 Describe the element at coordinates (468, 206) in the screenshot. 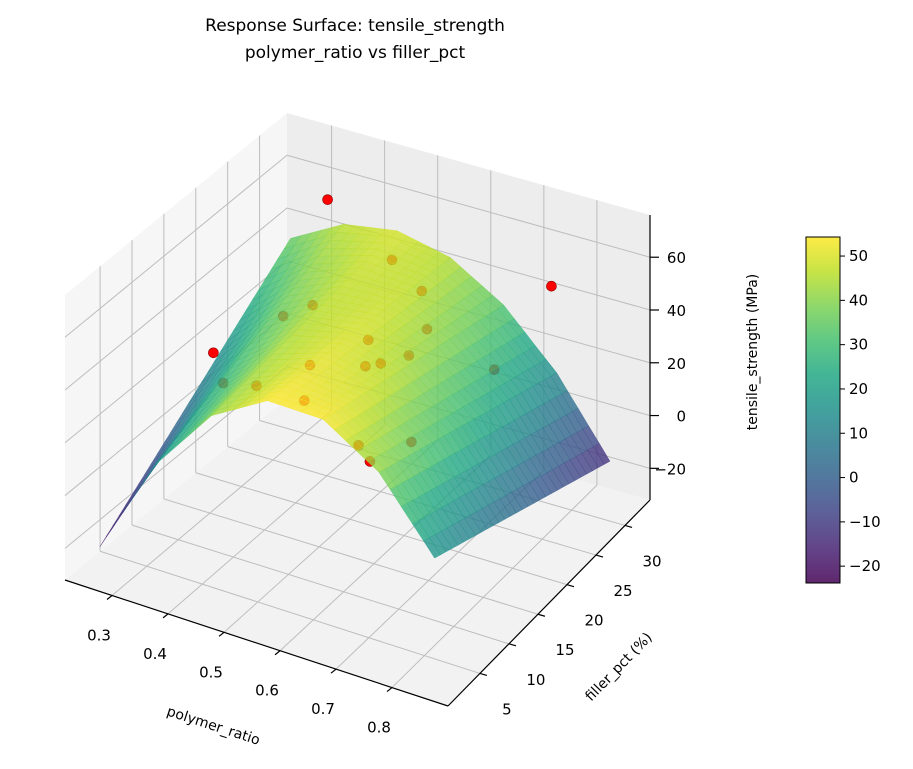

I see `back-gridline-z` at that location.